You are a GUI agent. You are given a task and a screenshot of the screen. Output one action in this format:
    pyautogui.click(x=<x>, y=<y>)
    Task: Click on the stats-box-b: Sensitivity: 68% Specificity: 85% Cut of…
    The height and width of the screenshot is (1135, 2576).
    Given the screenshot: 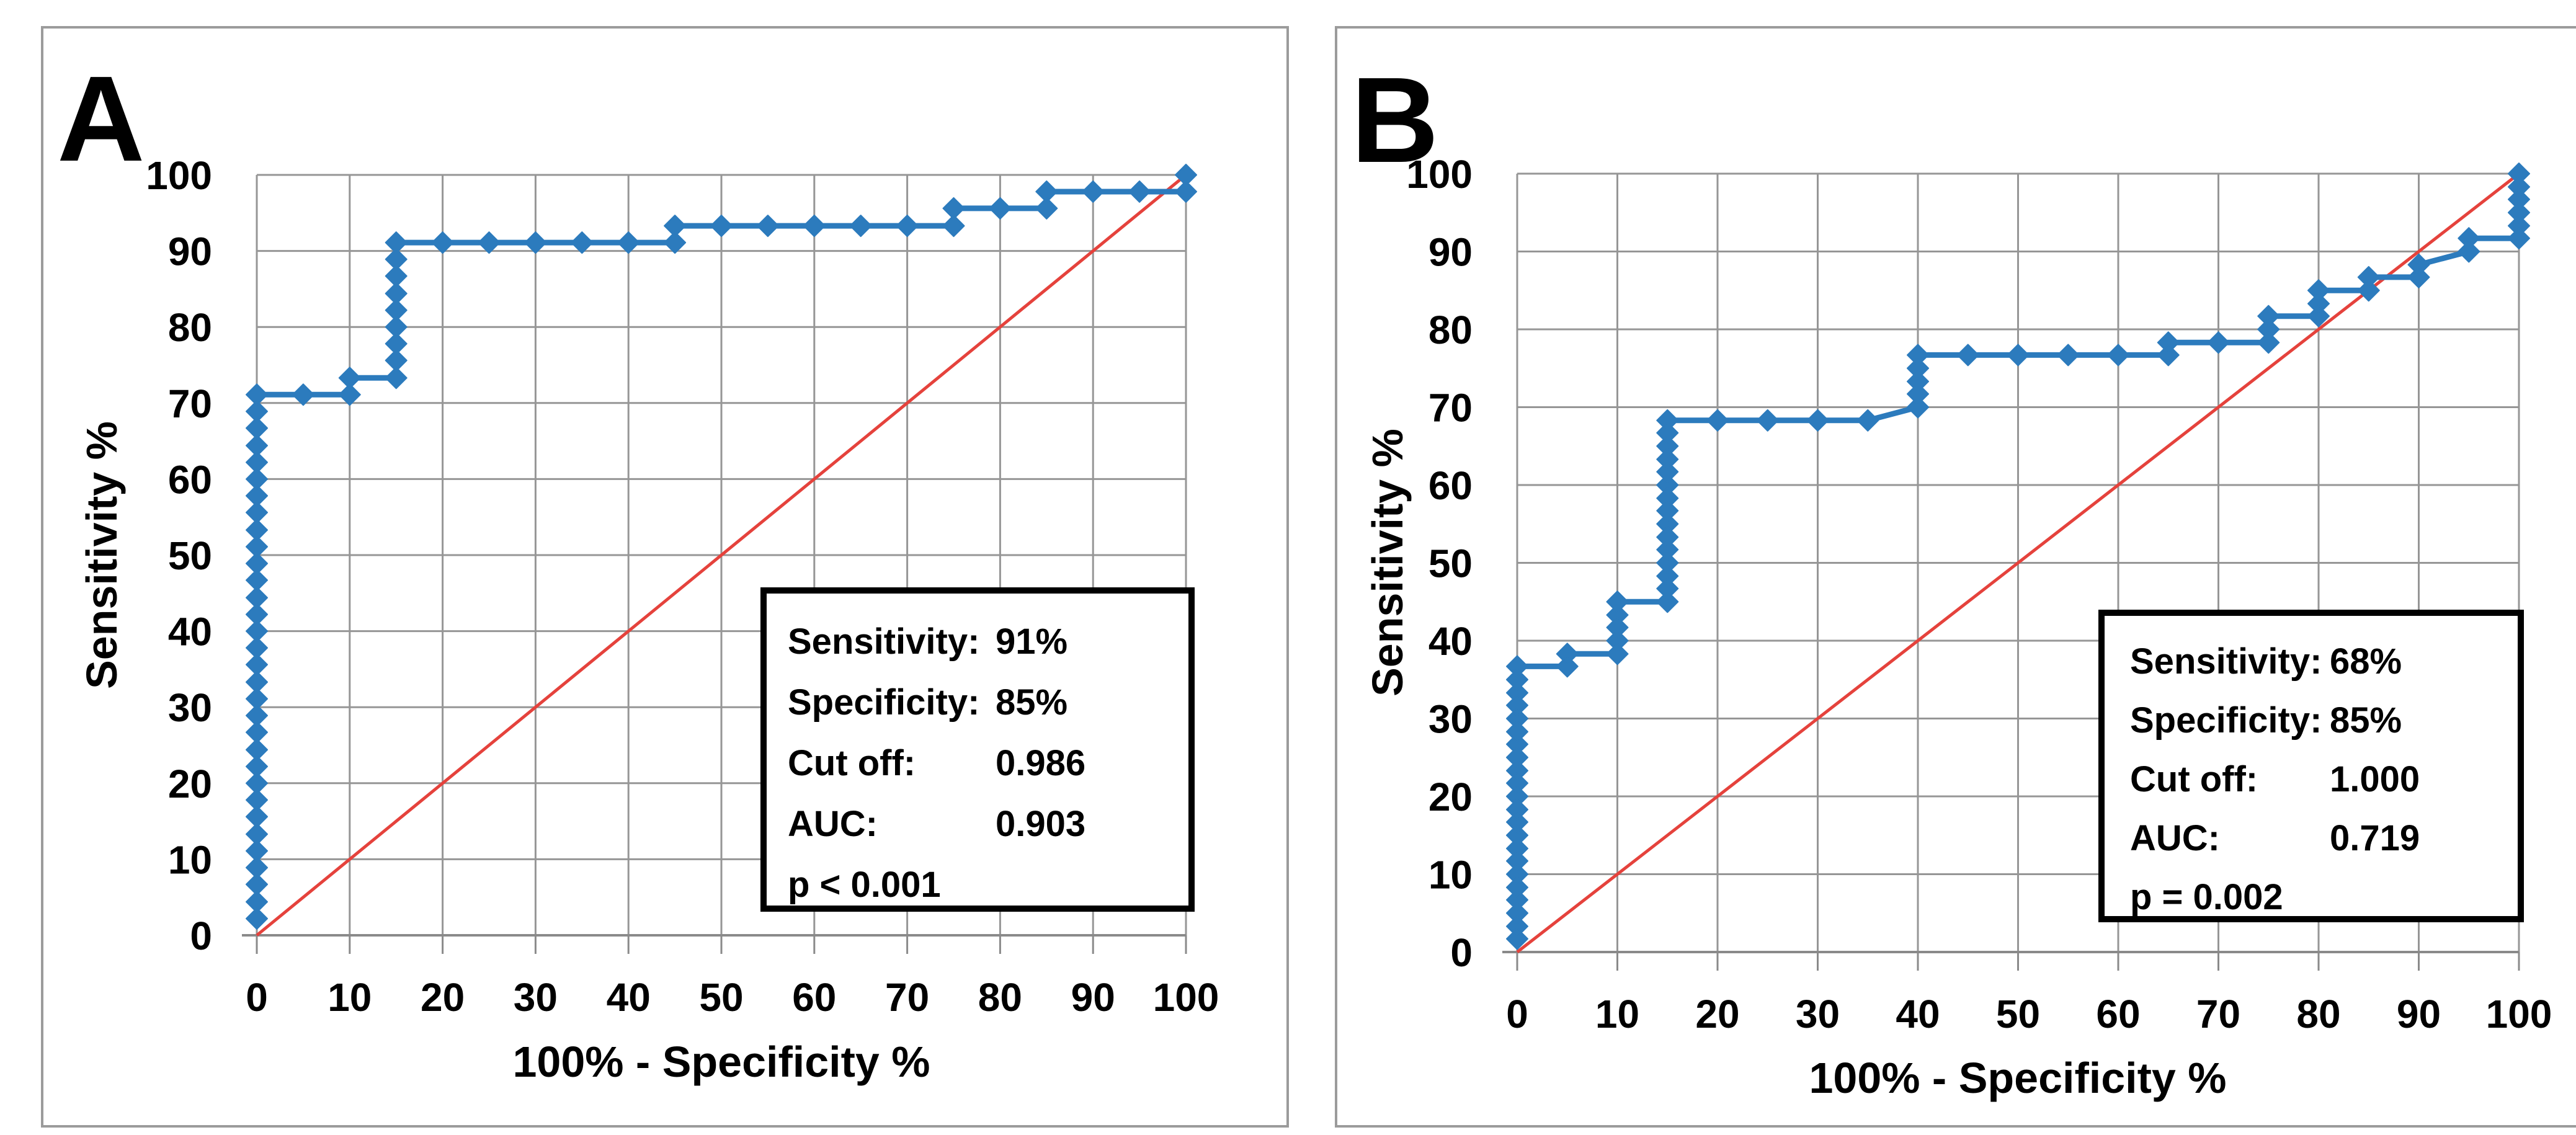 What is the action you would take?
    pyautogui.click(x=2311, y=766)
    